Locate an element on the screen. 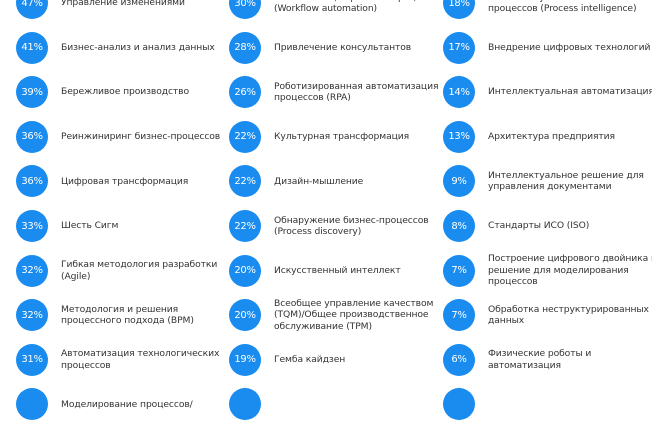 This screenshot has width=652, height=424. list-item: 7% Обработка неструктурированных данных is located at coordinates (547, 315).